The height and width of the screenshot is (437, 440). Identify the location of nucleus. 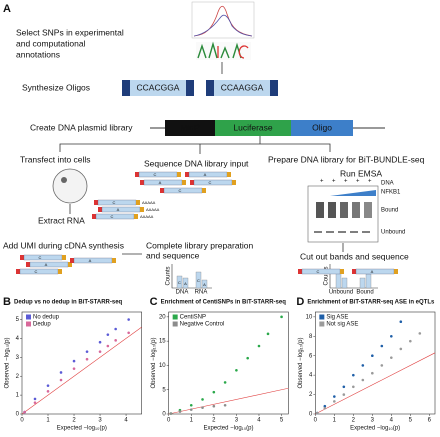
(64, 180).